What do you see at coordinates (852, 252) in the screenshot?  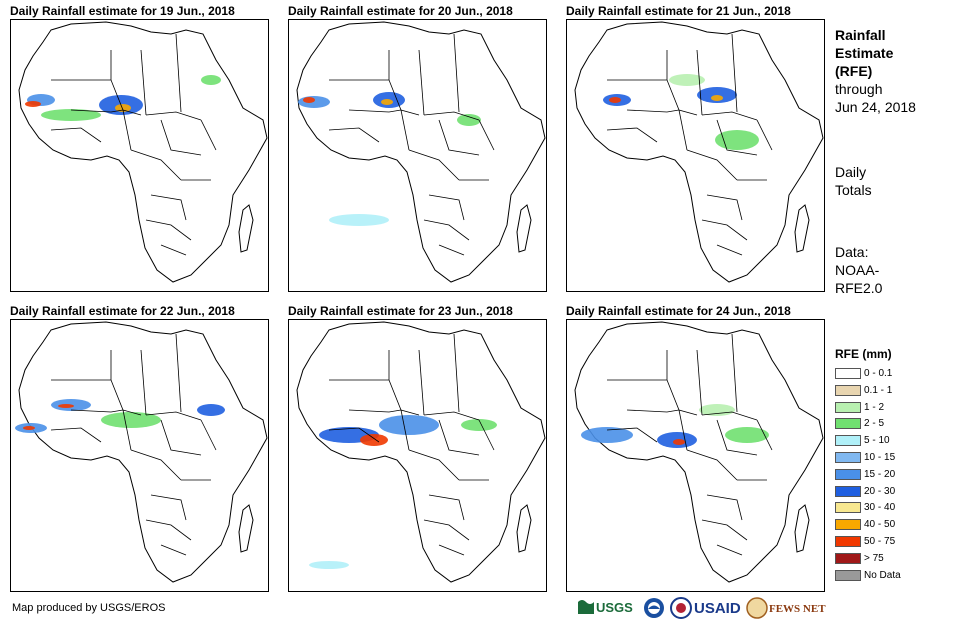 I see `side-data-line: Data:` at bounding box center [852, 252].